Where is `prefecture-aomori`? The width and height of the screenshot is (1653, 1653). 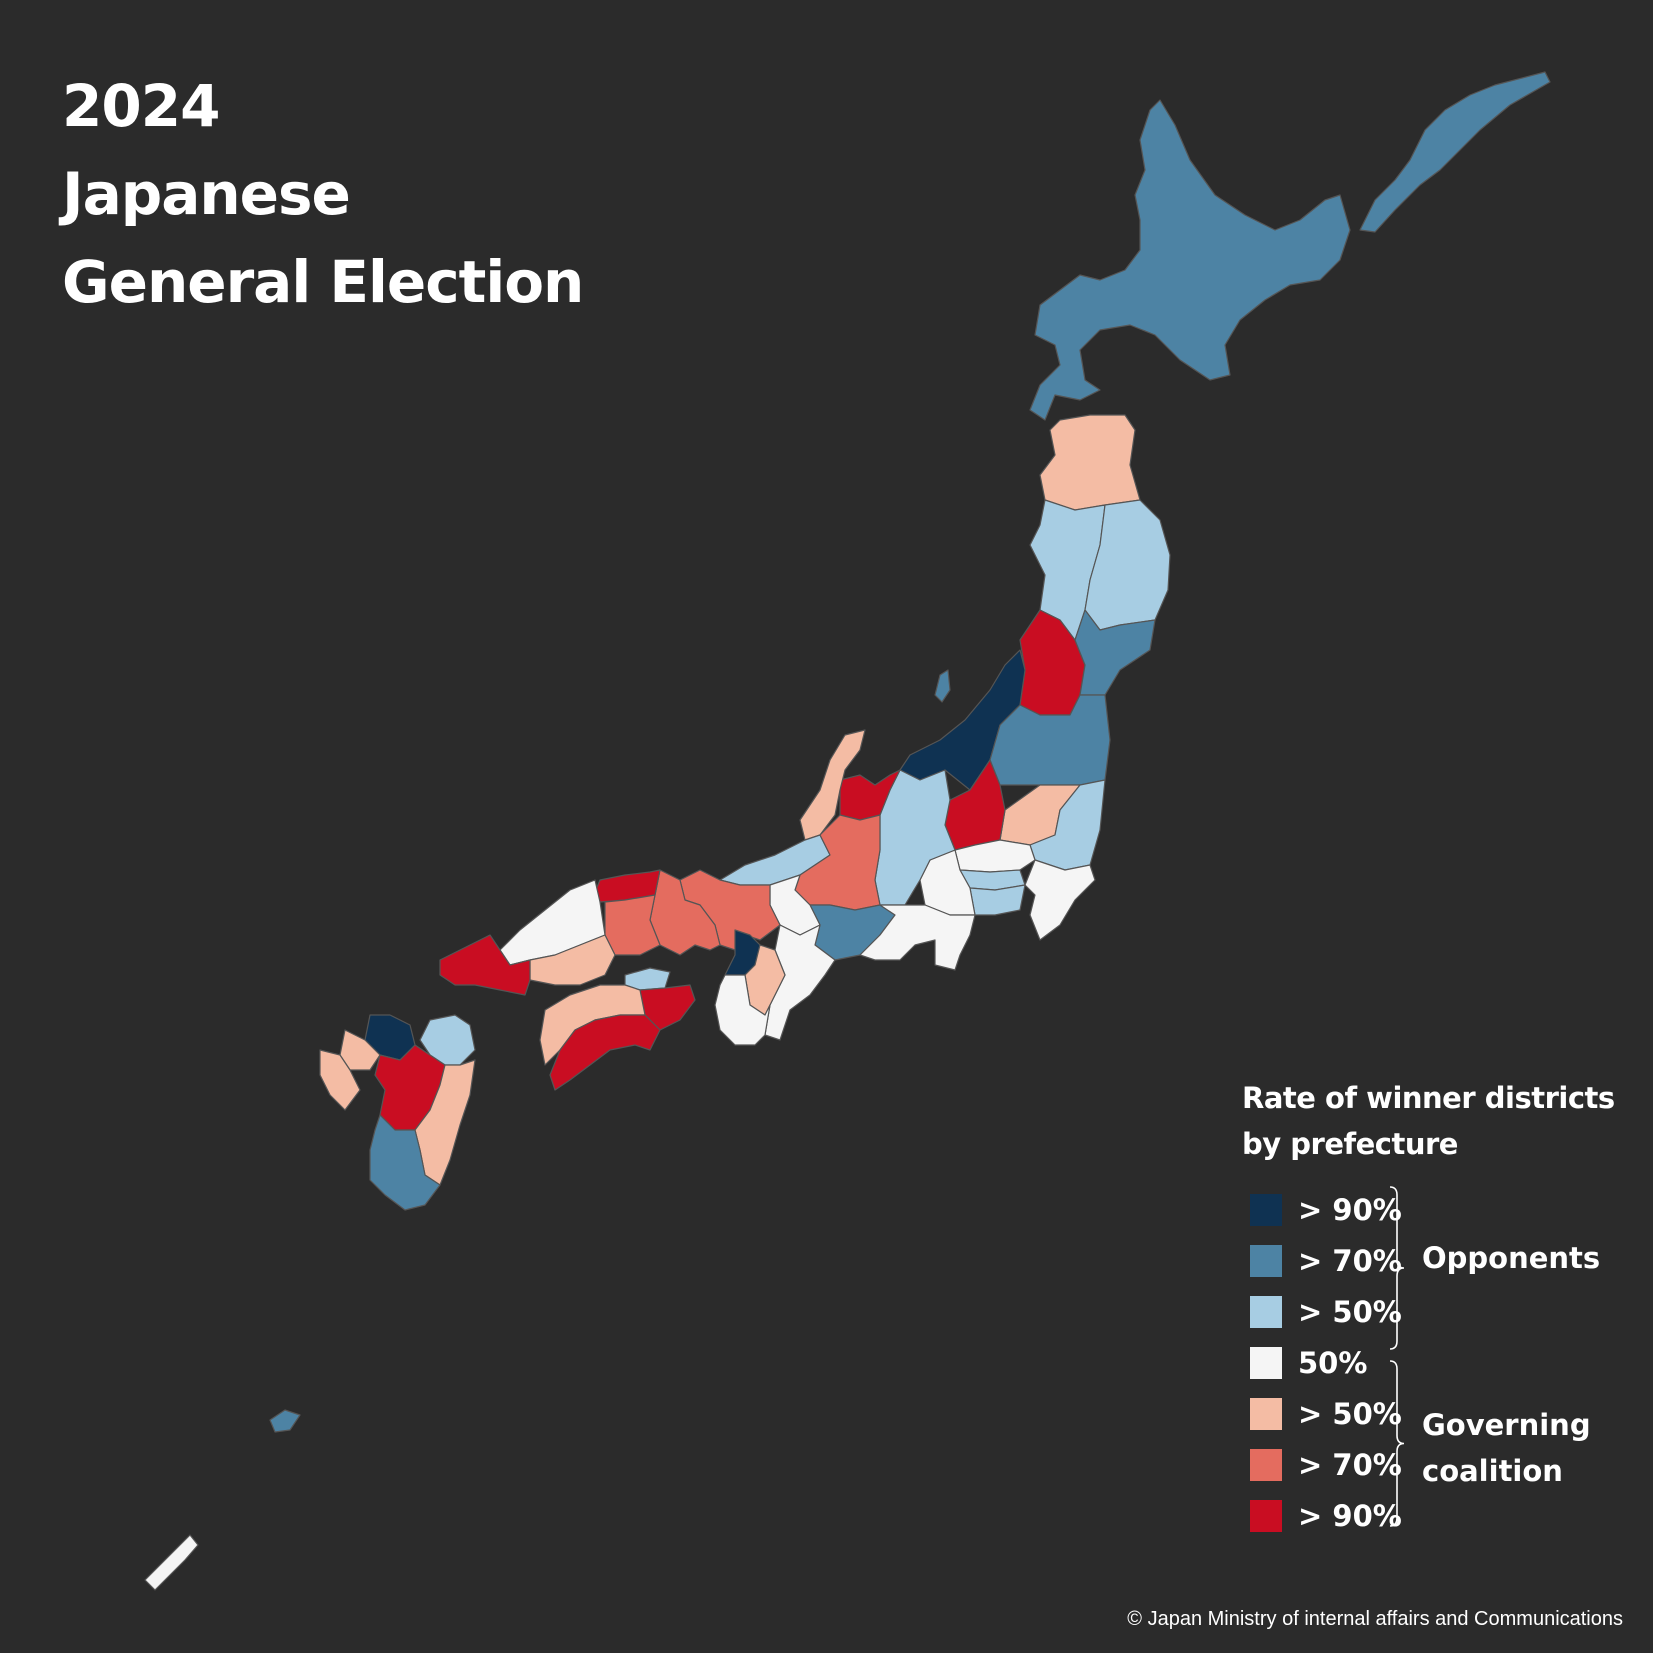 prefecture-aomori is located at coordinates (1090, 462).